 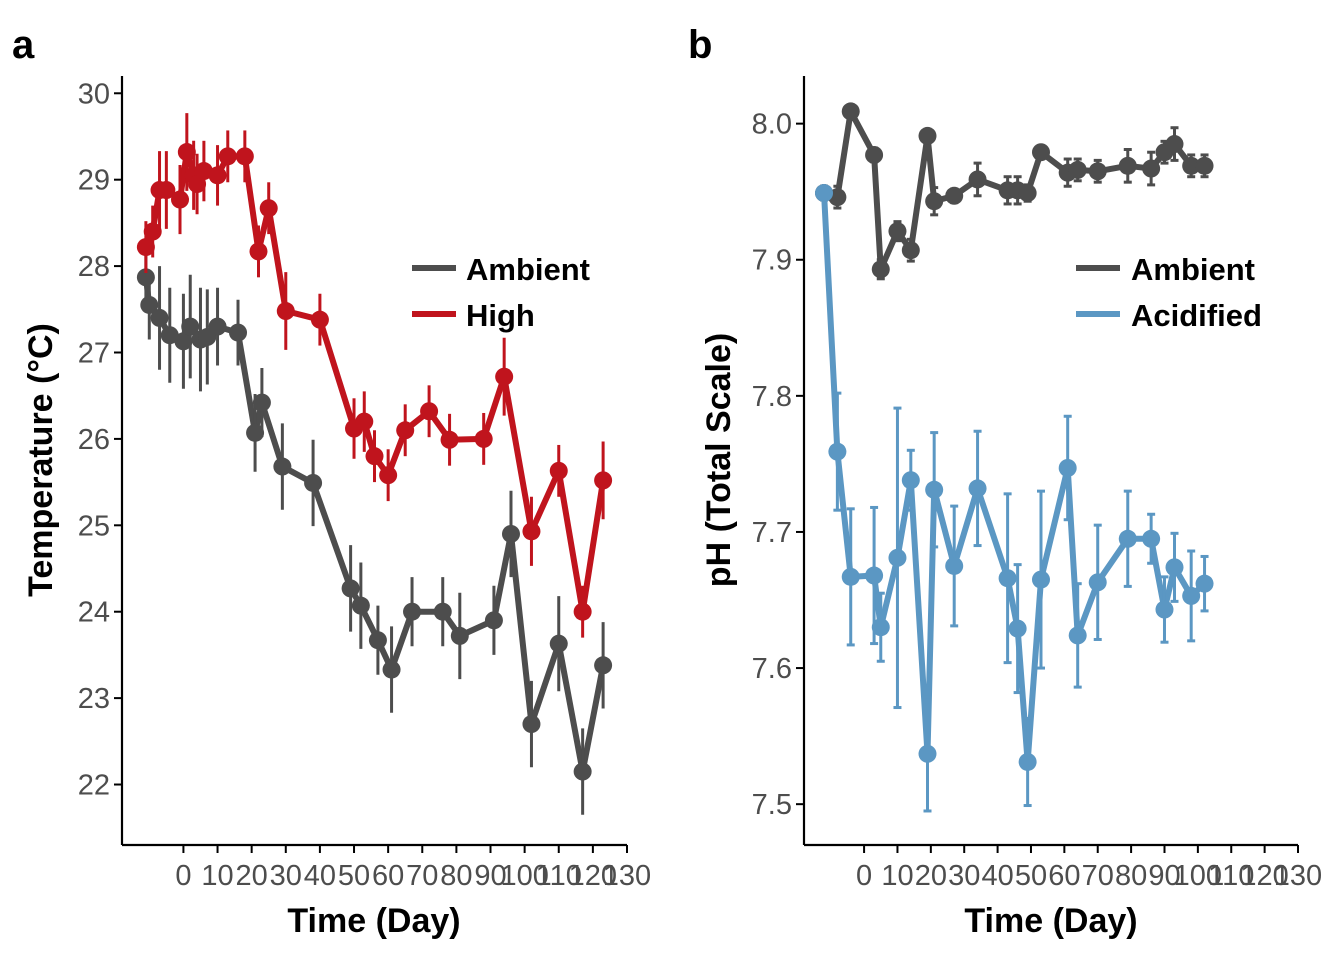 What do you see at coordinates (772, 397) in the screenshot?
I see `y-tick-label: 7.8` at bounding box center [772, 397].